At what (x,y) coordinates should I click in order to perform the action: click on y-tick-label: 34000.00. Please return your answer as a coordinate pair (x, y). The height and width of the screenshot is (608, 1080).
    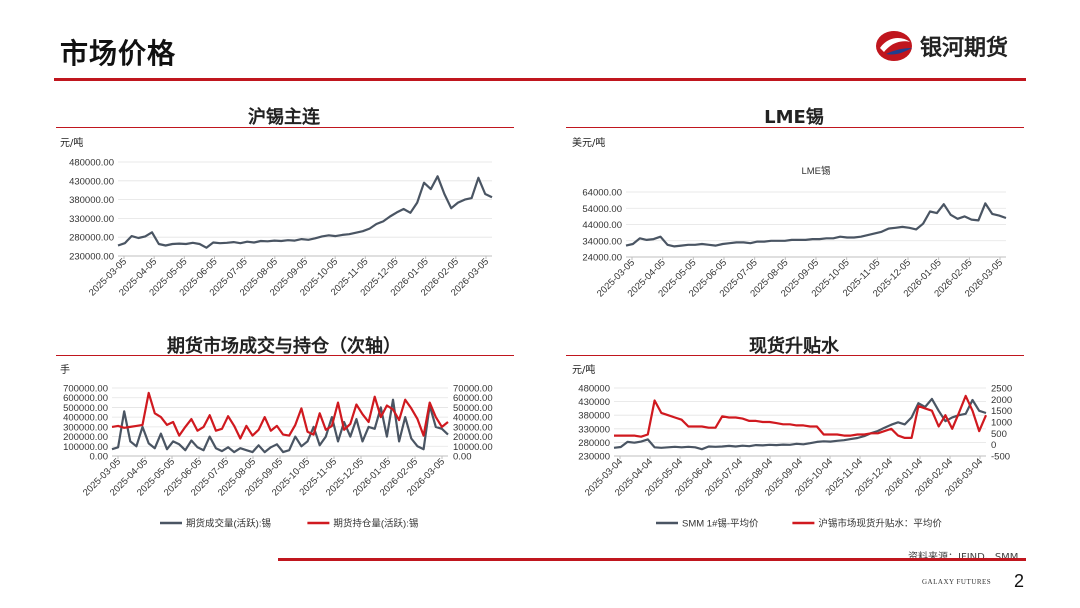
    Looking at the image, I should click on (602, 241).